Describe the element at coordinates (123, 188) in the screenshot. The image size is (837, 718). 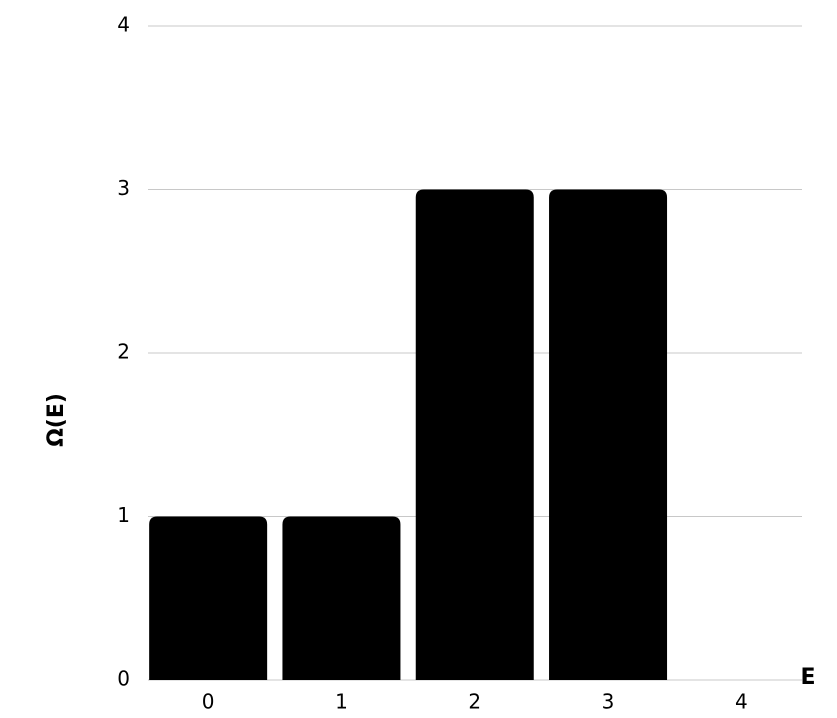
I see `y-tick-label: 3` at that location.